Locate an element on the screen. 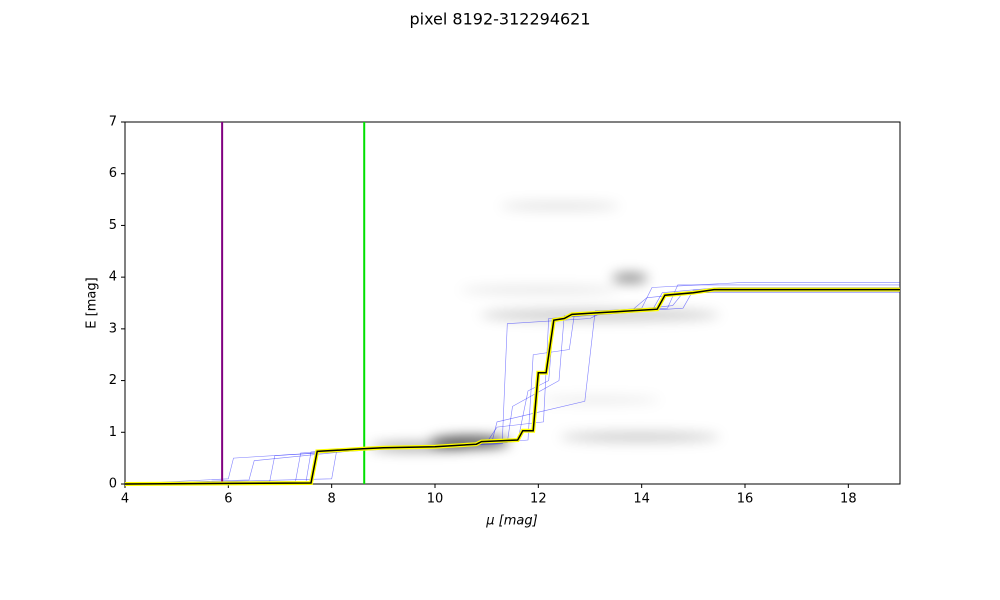 This screenshot has height=600, width=1000. x-axis-label: μ [mag] is located at coordinates (511, 521).